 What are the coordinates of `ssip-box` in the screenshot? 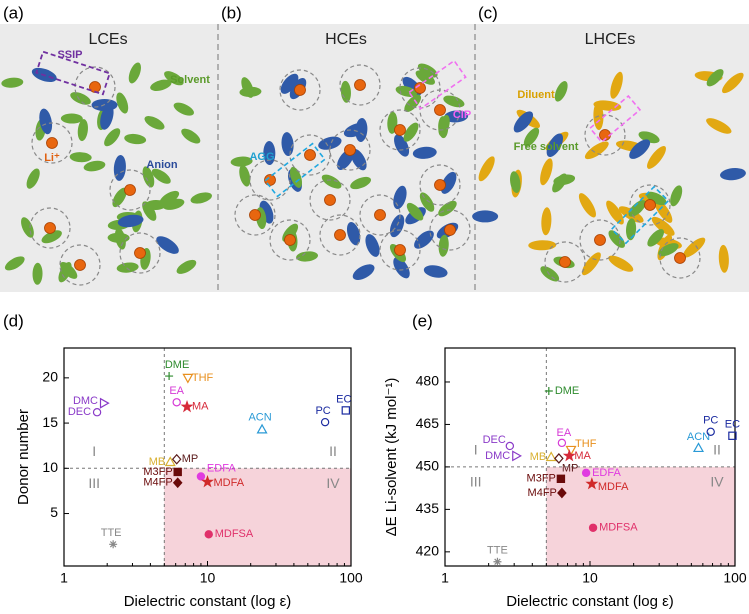 It's located at (73, 73).